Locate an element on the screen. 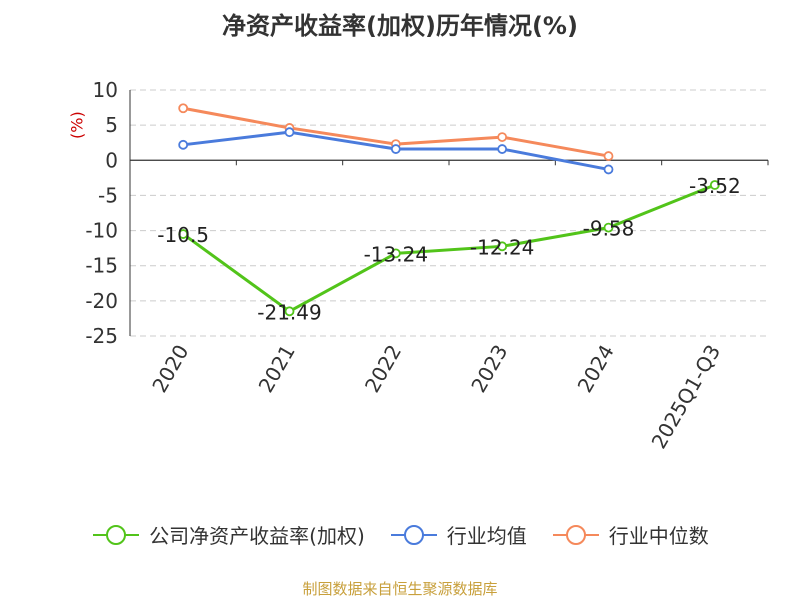 The width and height of the screenshot is (800, 600). legend: 公司净资产收益率(加权) 行业均值 行业中位数 is located at coordinates (400, 534).